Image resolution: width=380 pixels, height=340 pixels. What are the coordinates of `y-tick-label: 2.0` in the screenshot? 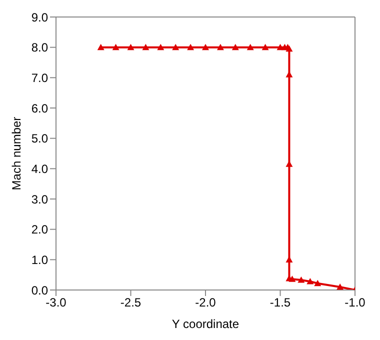 It's located at (39, 229).